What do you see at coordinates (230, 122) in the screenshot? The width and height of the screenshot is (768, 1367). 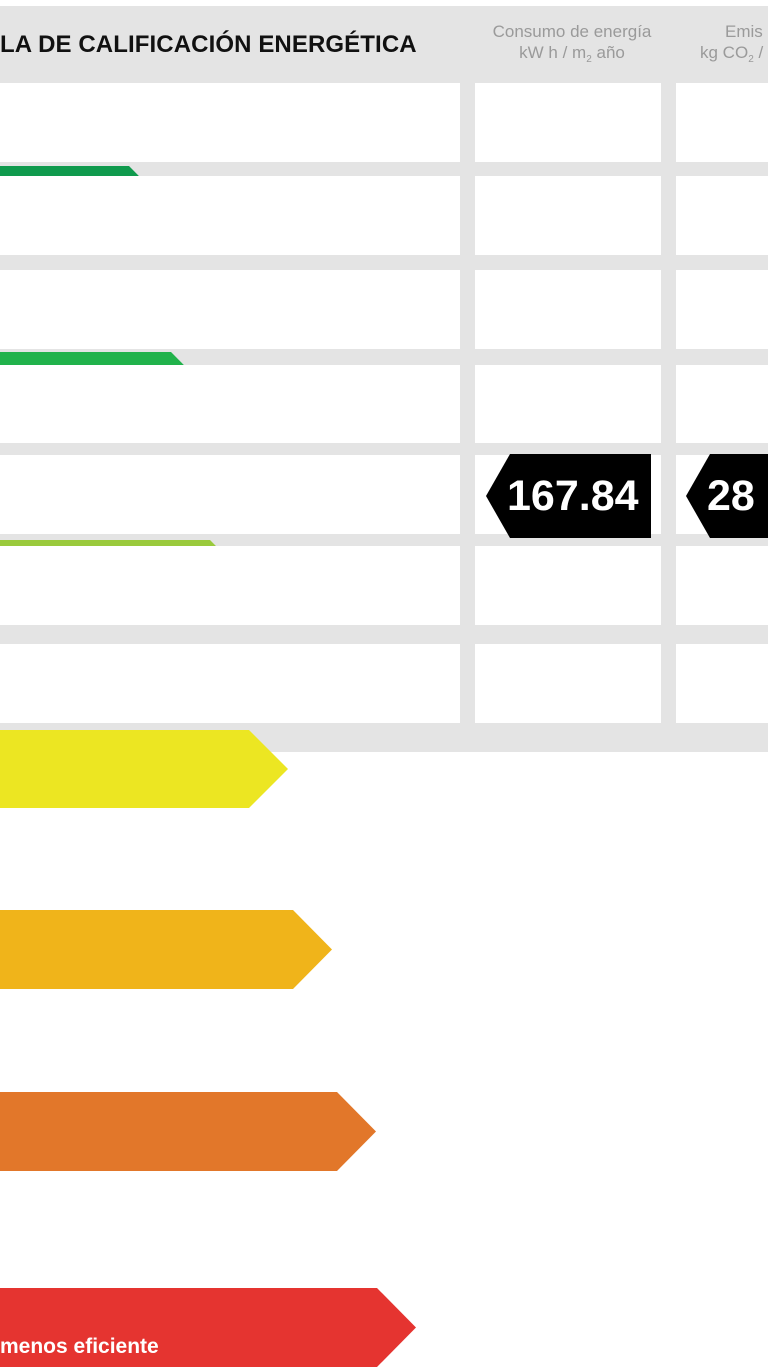 I see `rating-row: más eficiente` at bounding box center [230, 122].